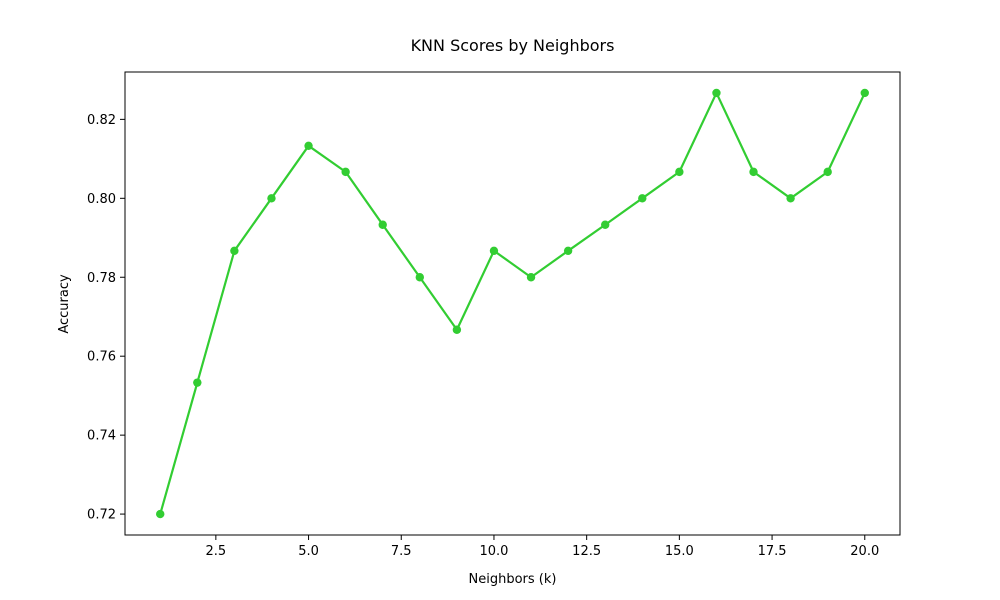 The height and width of the screenshot is (600, 1000). Describe the element at coordinates (101, 515) in the screenshot. I see `y-tick-label: 0.72` at that location.